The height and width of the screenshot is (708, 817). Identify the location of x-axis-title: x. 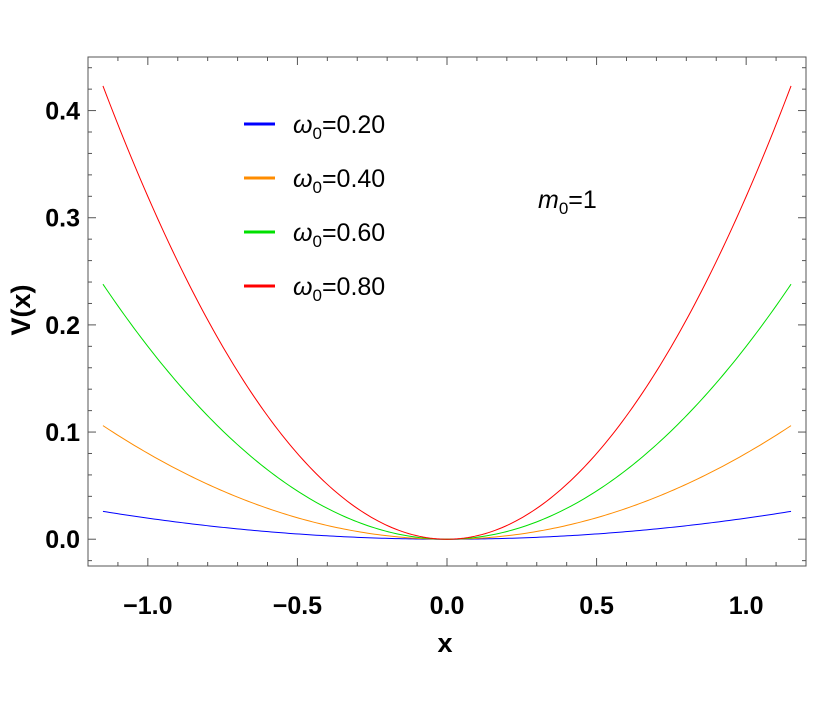
(444, 643).